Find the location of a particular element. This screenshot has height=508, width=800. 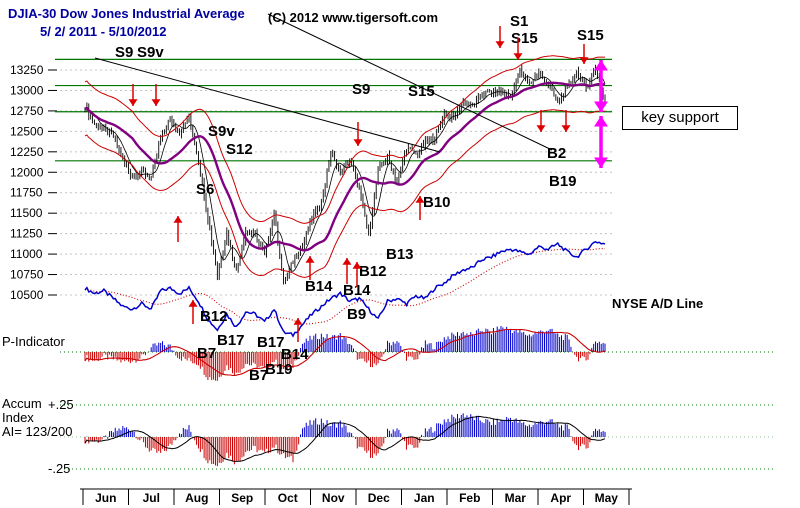

month-axis-label: Apr is located at coordinates (560, 498).